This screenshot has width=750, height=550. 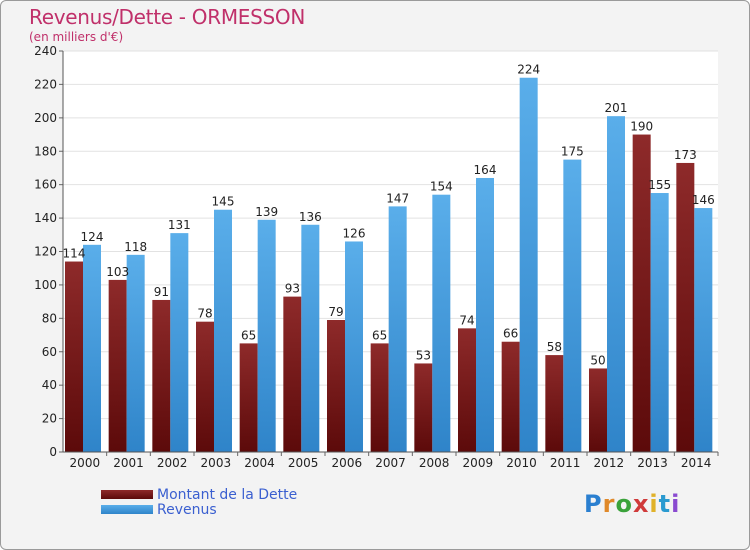 I want to click on data-label-dette: 53, so click(x=423, y=355).